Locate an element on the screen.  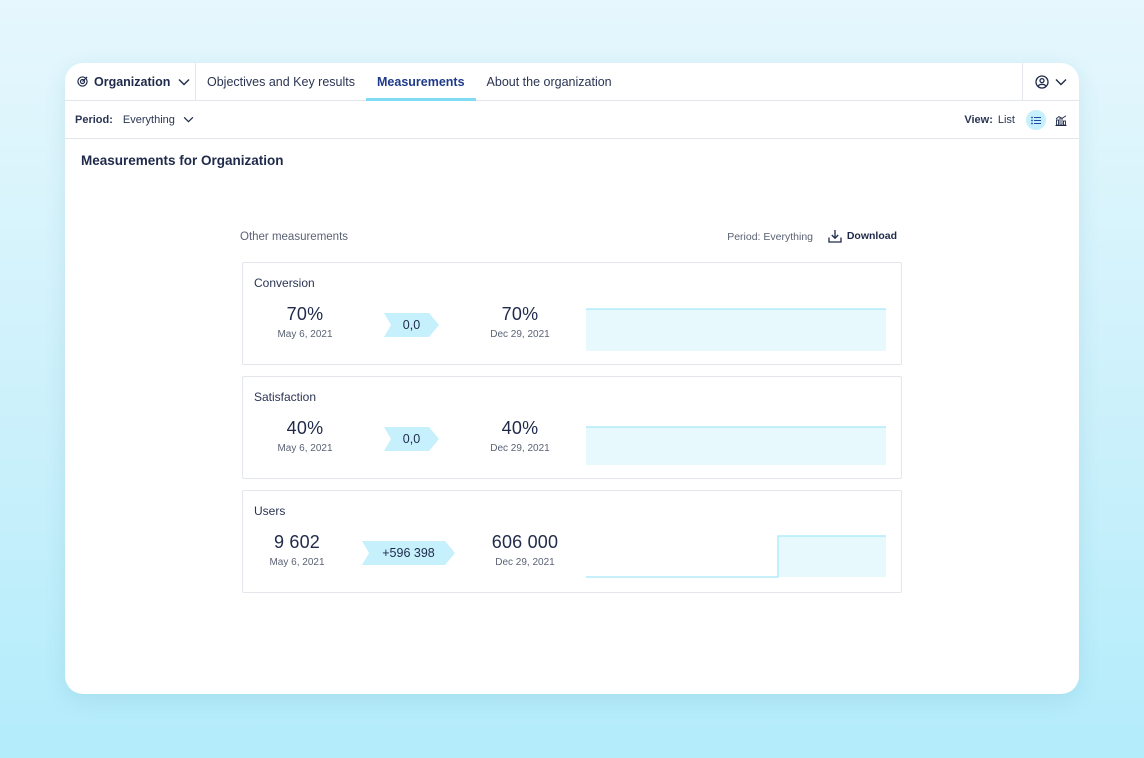
period-filter-select: Everything is located at coordinates (158, 120).